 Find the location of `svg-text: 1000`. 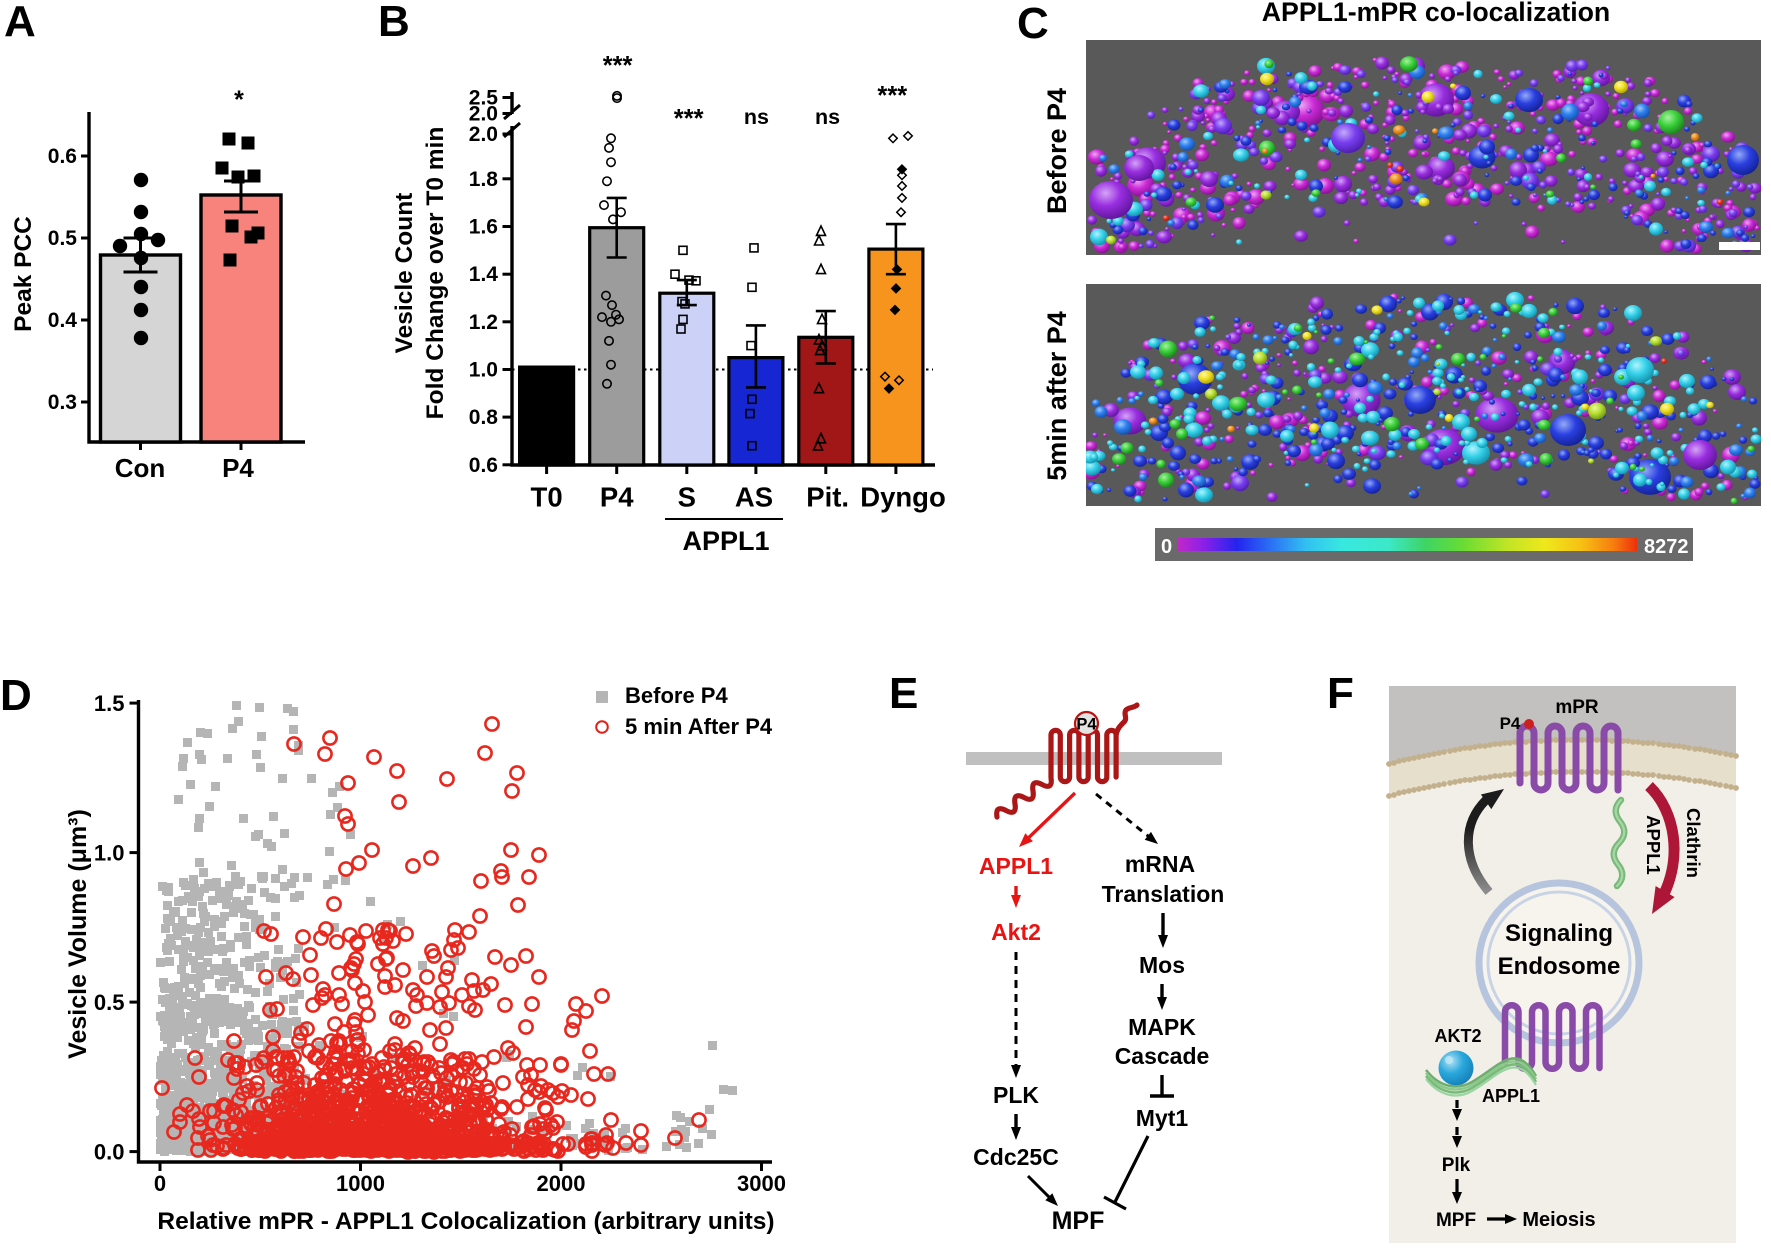

svg-text: 1000 is located at coordinates (360, 1183).